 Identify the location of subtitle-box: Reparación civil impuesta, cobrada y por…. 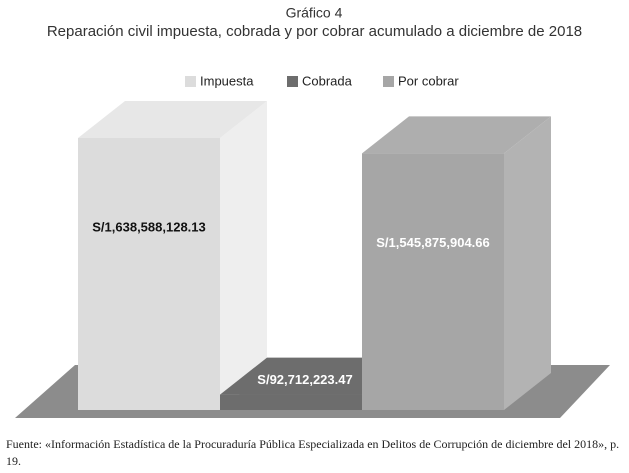
(314, 31).